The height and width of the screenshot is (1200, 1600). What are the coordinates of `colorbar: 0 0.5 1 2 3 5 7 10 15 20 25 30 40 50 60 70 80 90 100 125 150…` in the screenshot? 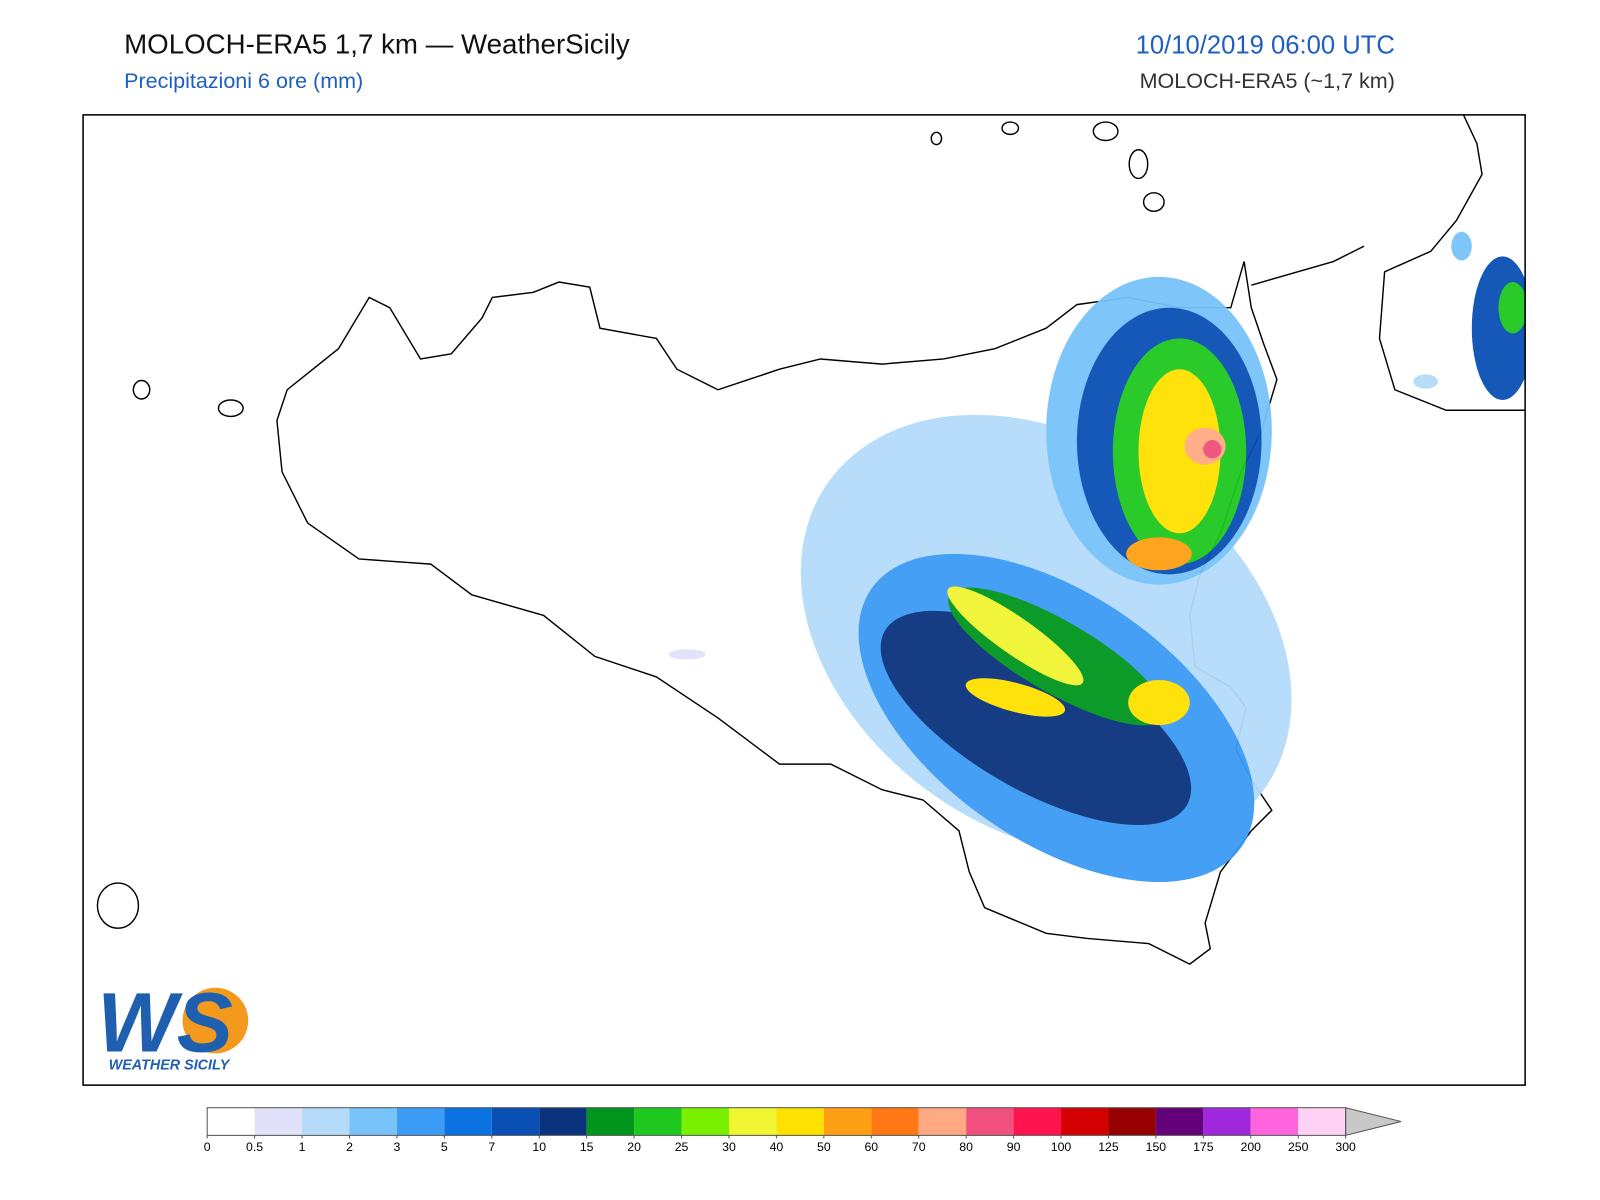 It's located at (803, 1130).